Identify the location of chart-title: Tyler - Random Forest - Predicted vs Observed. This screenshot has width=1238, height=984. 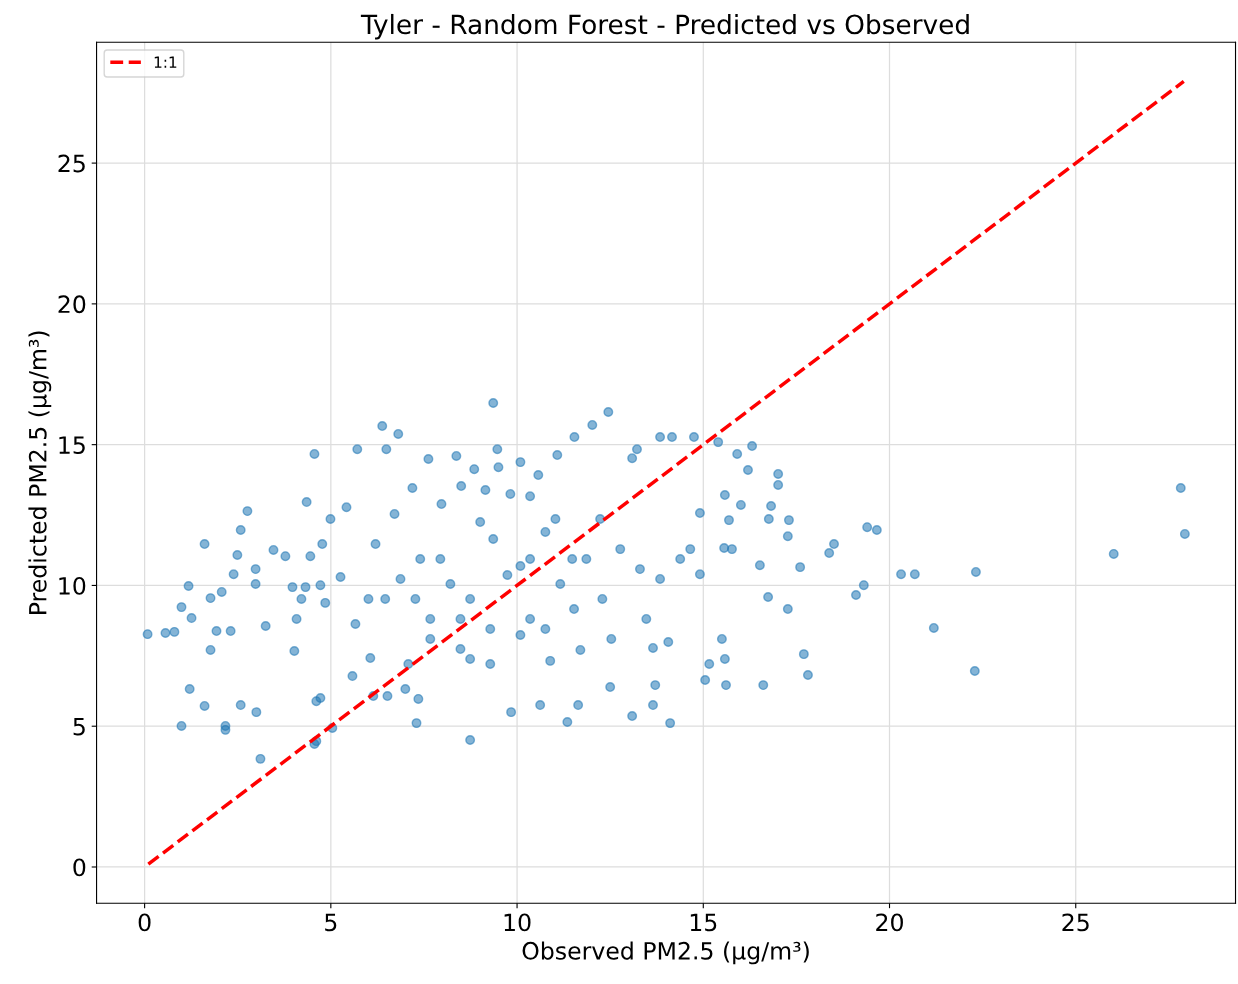
(664, 26).